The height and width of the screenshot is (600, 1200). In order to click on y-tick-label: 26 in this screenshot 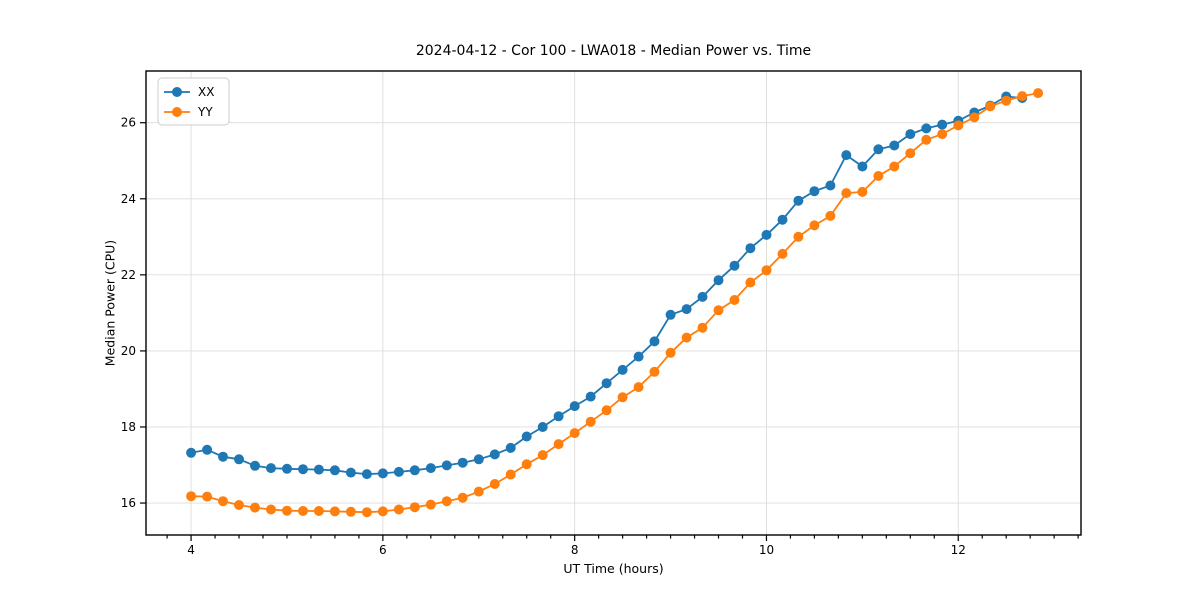, I will do `click(128, 123)`.